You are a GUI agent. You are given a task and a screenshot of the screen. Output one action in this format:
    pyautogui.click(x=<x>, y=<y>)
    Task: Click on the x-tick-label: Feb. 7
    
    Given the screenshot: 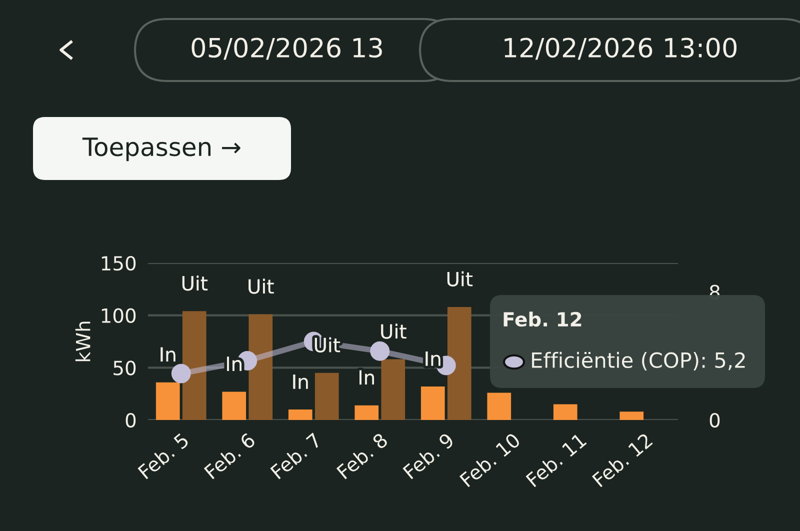 What is the action you would take?
    pyautogui.click(x=296, y=456)
    